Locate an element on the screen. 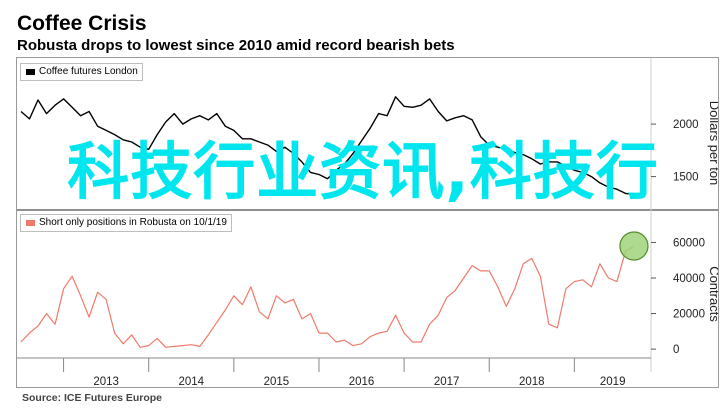  y-tick-label: 0 is located at coordinates (676, 350).